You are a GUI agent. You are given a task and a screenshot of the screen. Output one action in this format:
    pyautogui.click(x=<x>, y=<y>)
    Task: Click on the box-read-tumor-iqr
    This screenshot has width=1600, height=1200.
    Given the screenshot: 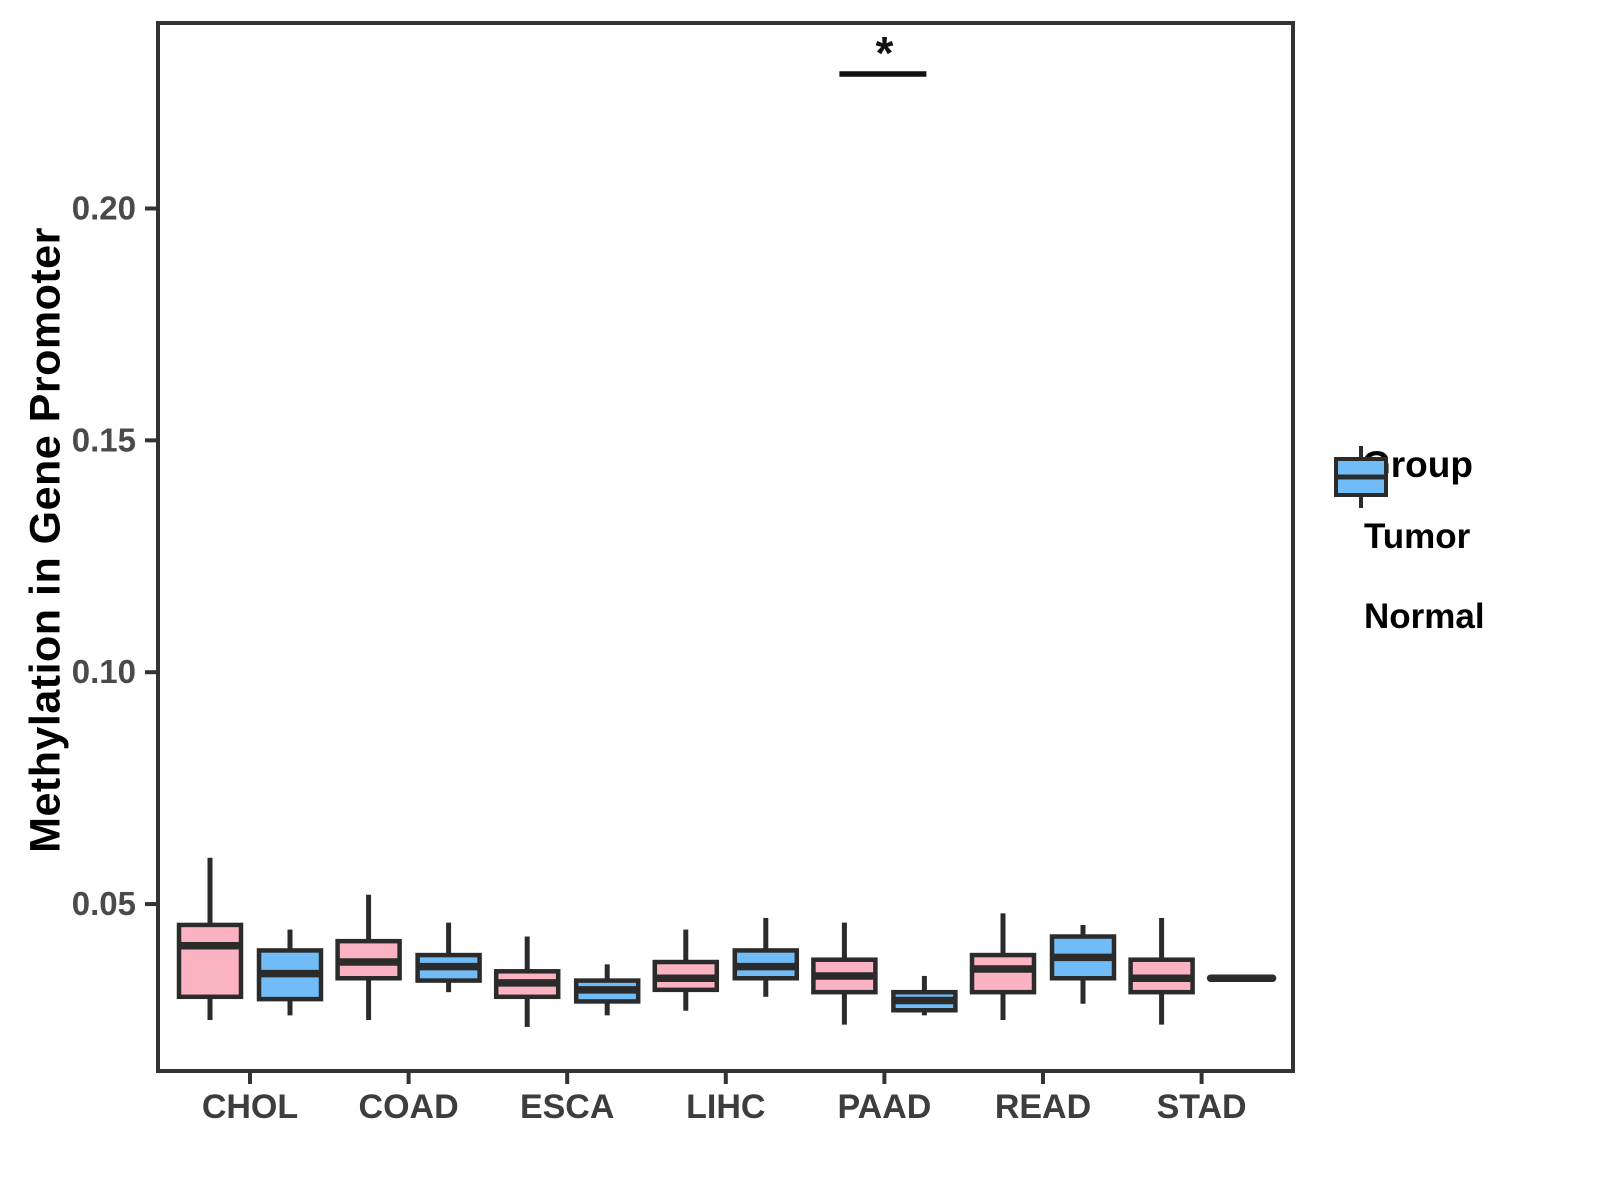 What is the action you would take?
    pyautogui.click(x=1003, y=973)
    